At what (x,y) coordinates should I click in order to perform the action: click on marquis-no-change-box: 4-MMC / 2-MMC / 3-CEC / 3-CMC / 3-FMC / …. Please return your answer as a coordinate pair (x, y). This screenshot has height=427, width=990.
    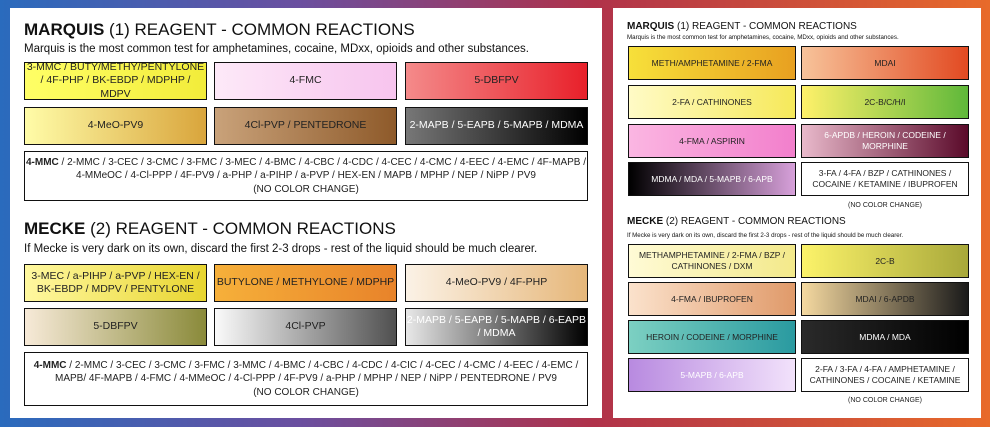
    Looking at the image, I should click on (306, 176).